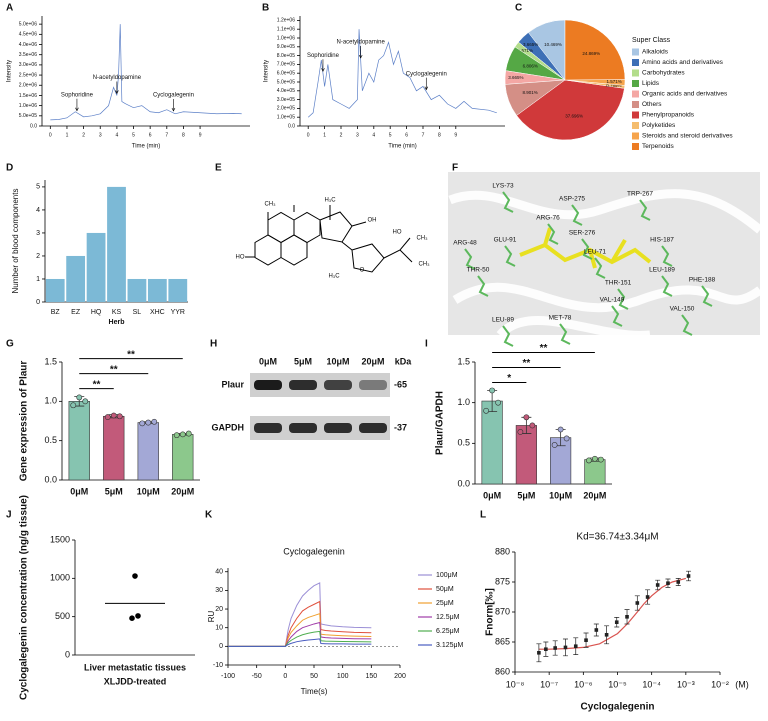  What do you see at coordinates (652, 104) in the screenshot?
I see `legend-label: Others` at bounding box center [652, 104].